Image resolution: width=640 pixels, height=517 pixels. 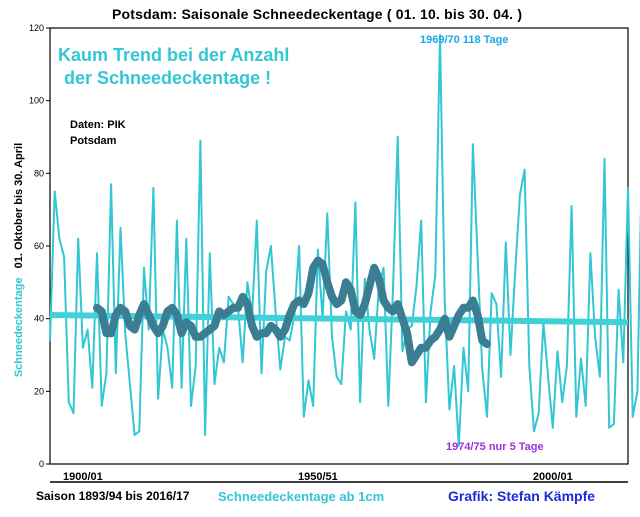 What do you see at coordinates (113, 496) in the screenshot?
I see `season-range: Saison 1893/94 bis 2016/17` at bounding box center [113, 496].